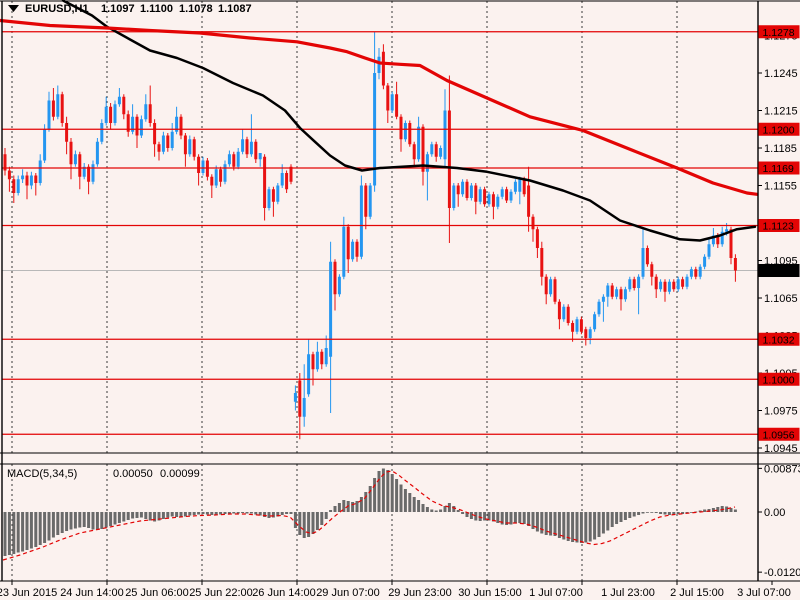  What do you see at coordinates (13, 8) in the screenshot?
I see `symbol-marker-icon` at bounding box center [13, 8].